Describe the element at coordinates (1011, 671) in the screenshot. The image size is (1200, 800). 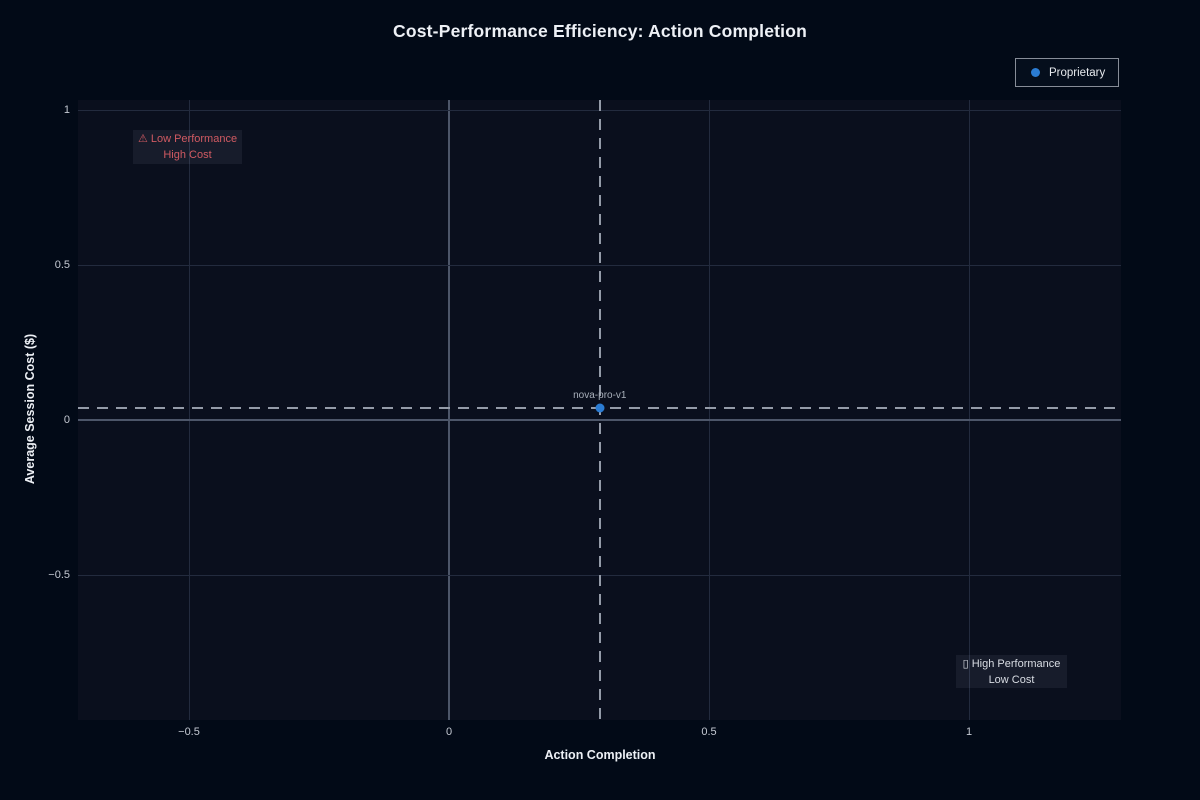
I see `annotation-high-performance-low-cost: ▯ High Performance Low Cost` at that location.